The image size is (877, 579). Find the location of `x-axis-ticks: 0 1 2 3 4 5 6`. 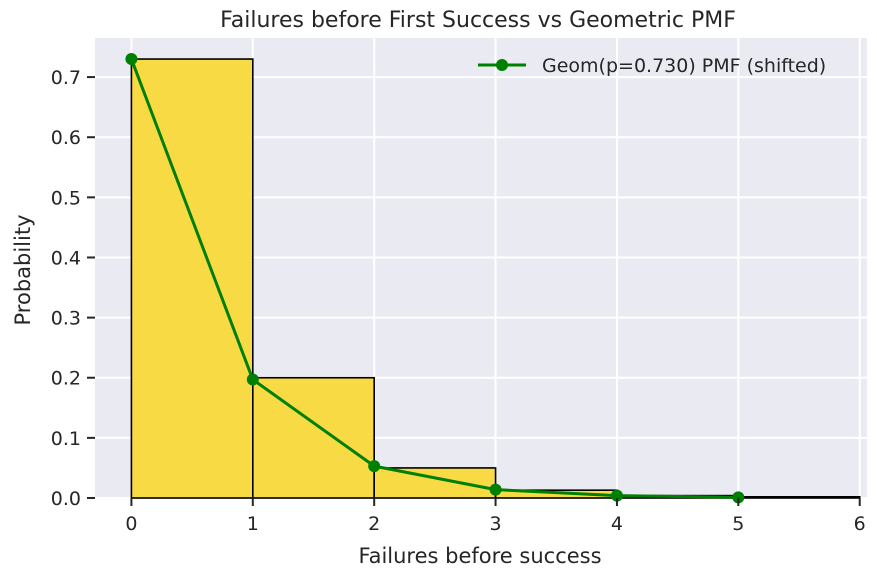

x-axis-ticks: 0 1 2 3 4 5 6 is located at coordinates (495, 516).